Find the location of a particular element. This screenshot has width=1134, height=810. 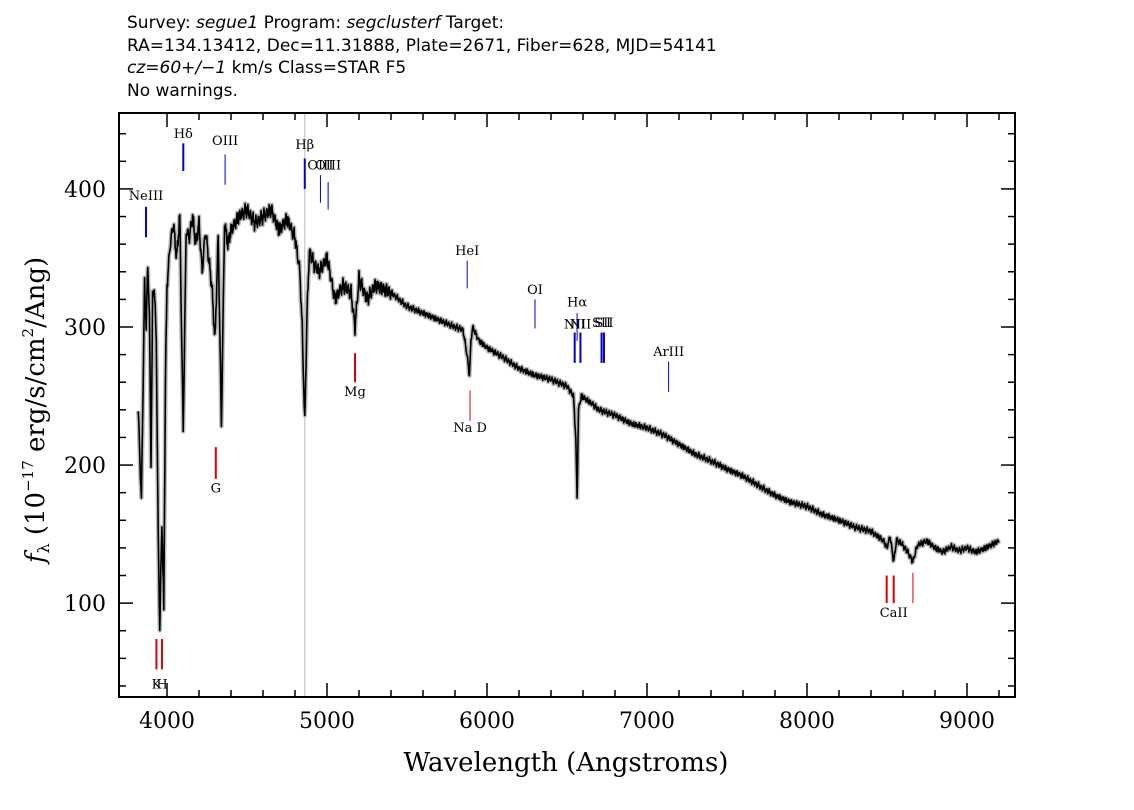

emission-line-label: OI is located at coordinates (535, 290).